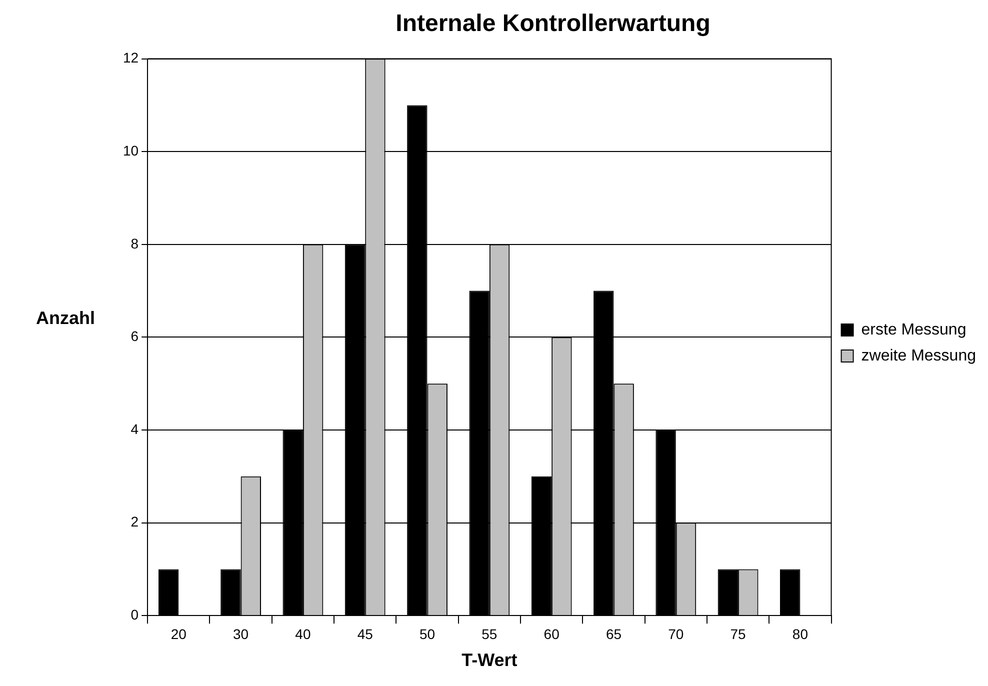 The height and width of the screenshot is (686, 988). I want to click on y-tick-label: 8, so click(134, 243).